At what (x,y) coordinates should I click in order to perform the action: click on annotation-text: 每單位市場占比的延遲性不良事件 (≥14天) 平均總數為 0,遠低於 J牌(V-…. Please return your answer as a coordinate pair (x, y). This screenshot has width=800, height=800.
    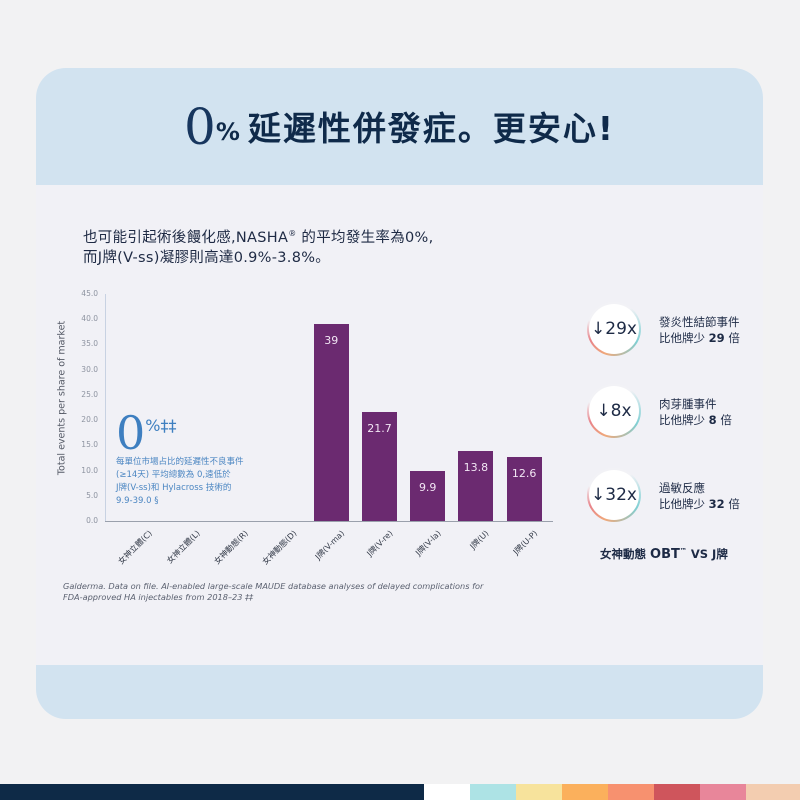
    Looking at the image, I should click on (180, 482).